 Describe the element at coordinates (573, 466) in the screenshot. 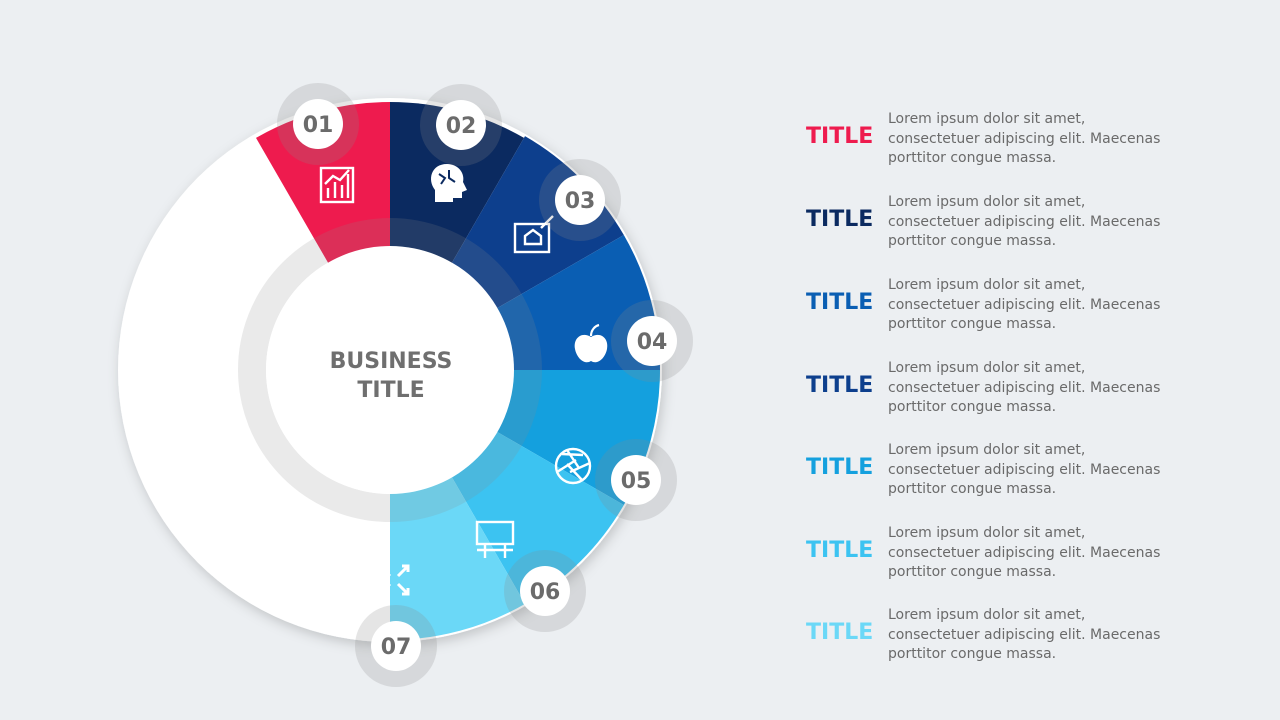

I see `camera-aperture-icon` at that location.